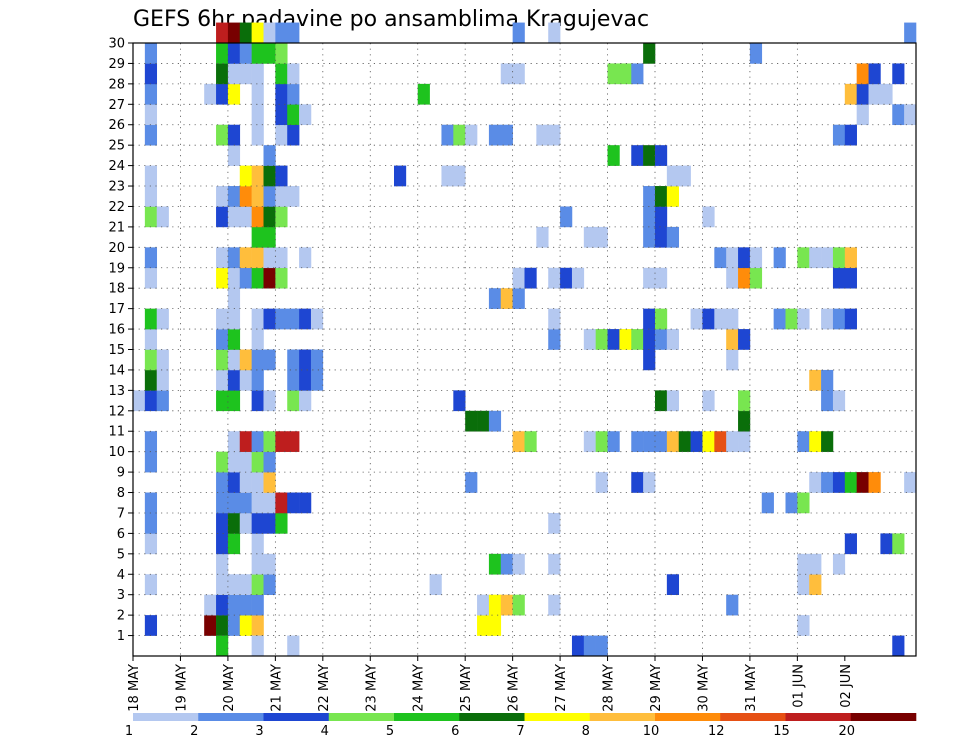  What do you see at coordinates (781, 731) in the screenshot?
I see `legend-label: 15` at bounding box center [781, 731].